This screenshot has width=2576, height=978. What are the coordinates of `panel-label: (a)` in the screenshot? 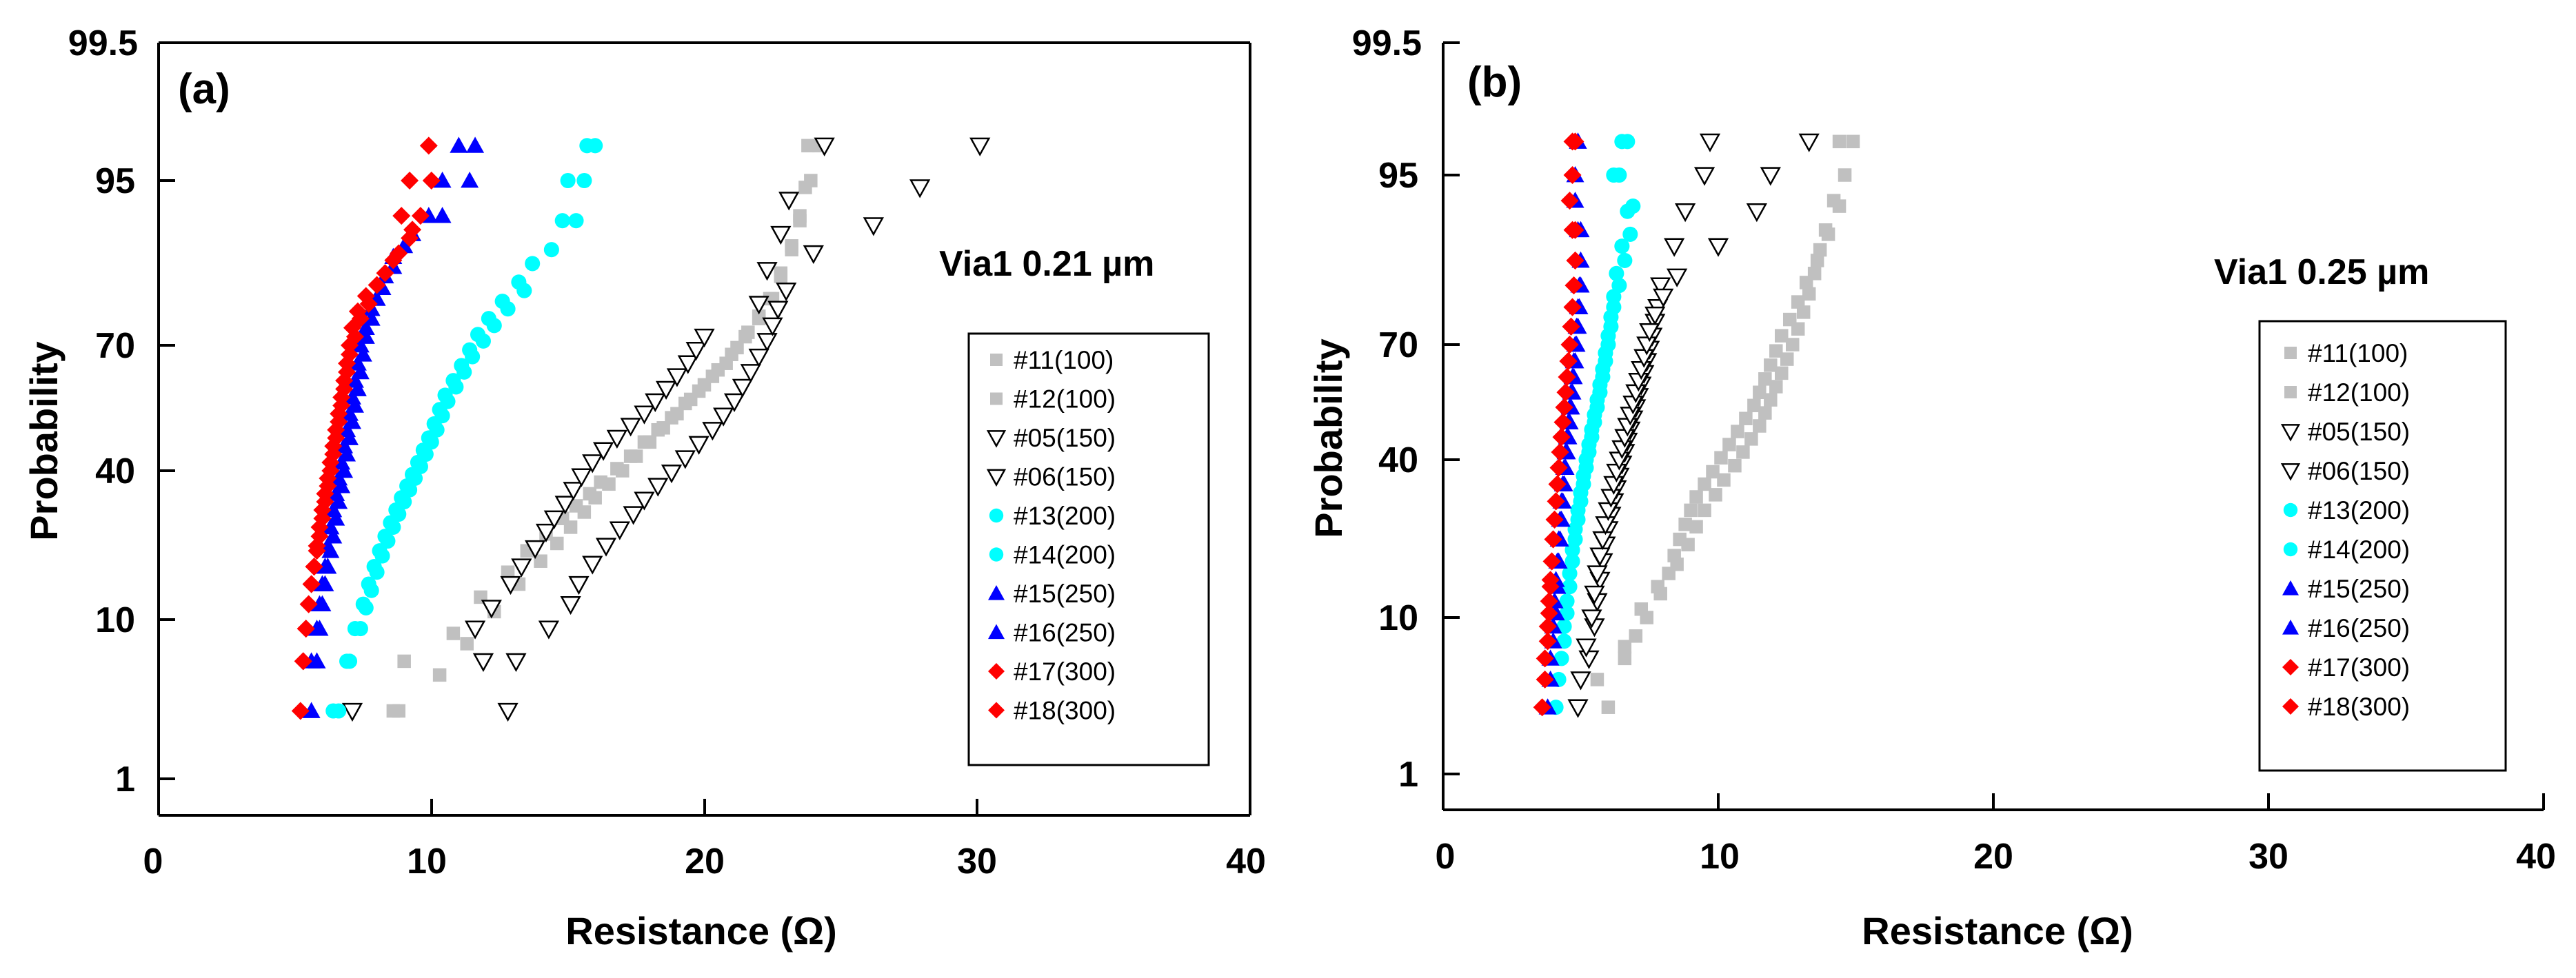 It's located at (204, 89).